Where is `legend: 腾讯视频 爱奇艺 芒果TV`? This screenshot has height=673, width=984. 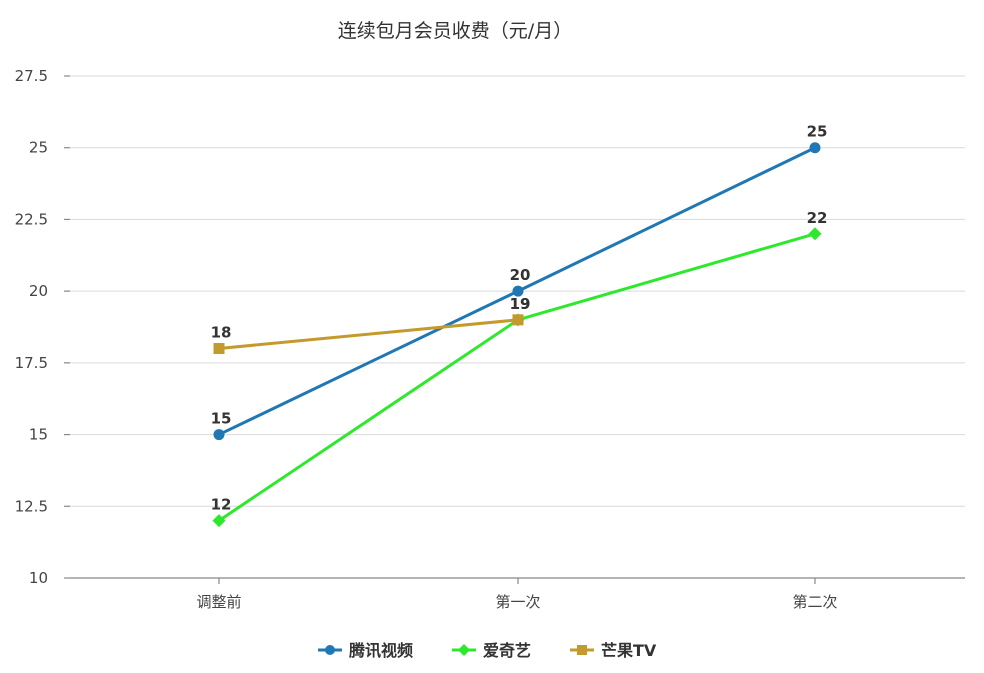 legend: 腾讯视频 爱奇艺 芒果TV is located at coordinates (487, 650).